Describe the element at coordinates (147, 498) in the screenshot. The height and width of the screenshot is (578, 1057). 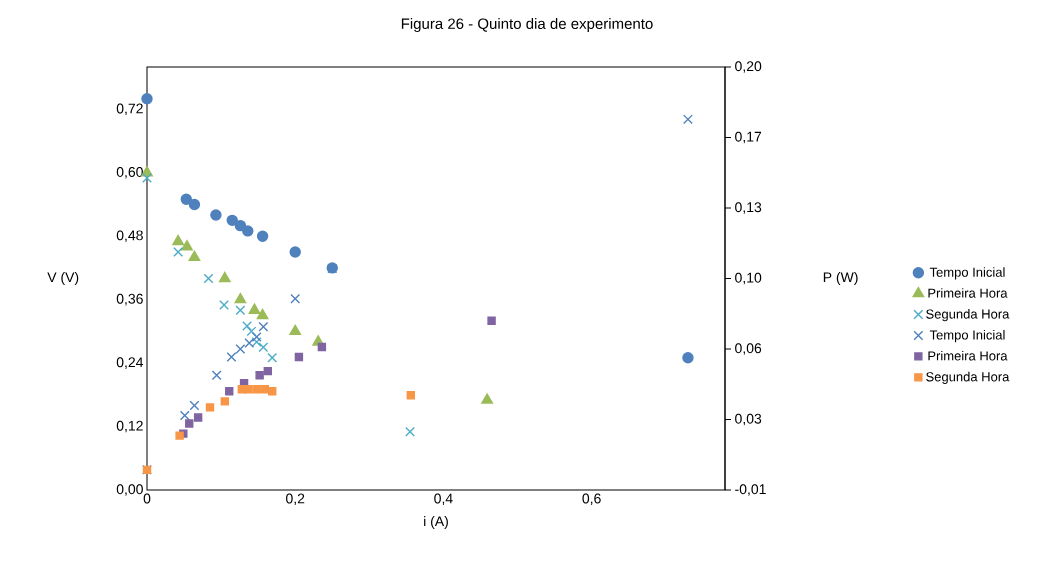
I see `x-tick-label: 0` at that location.